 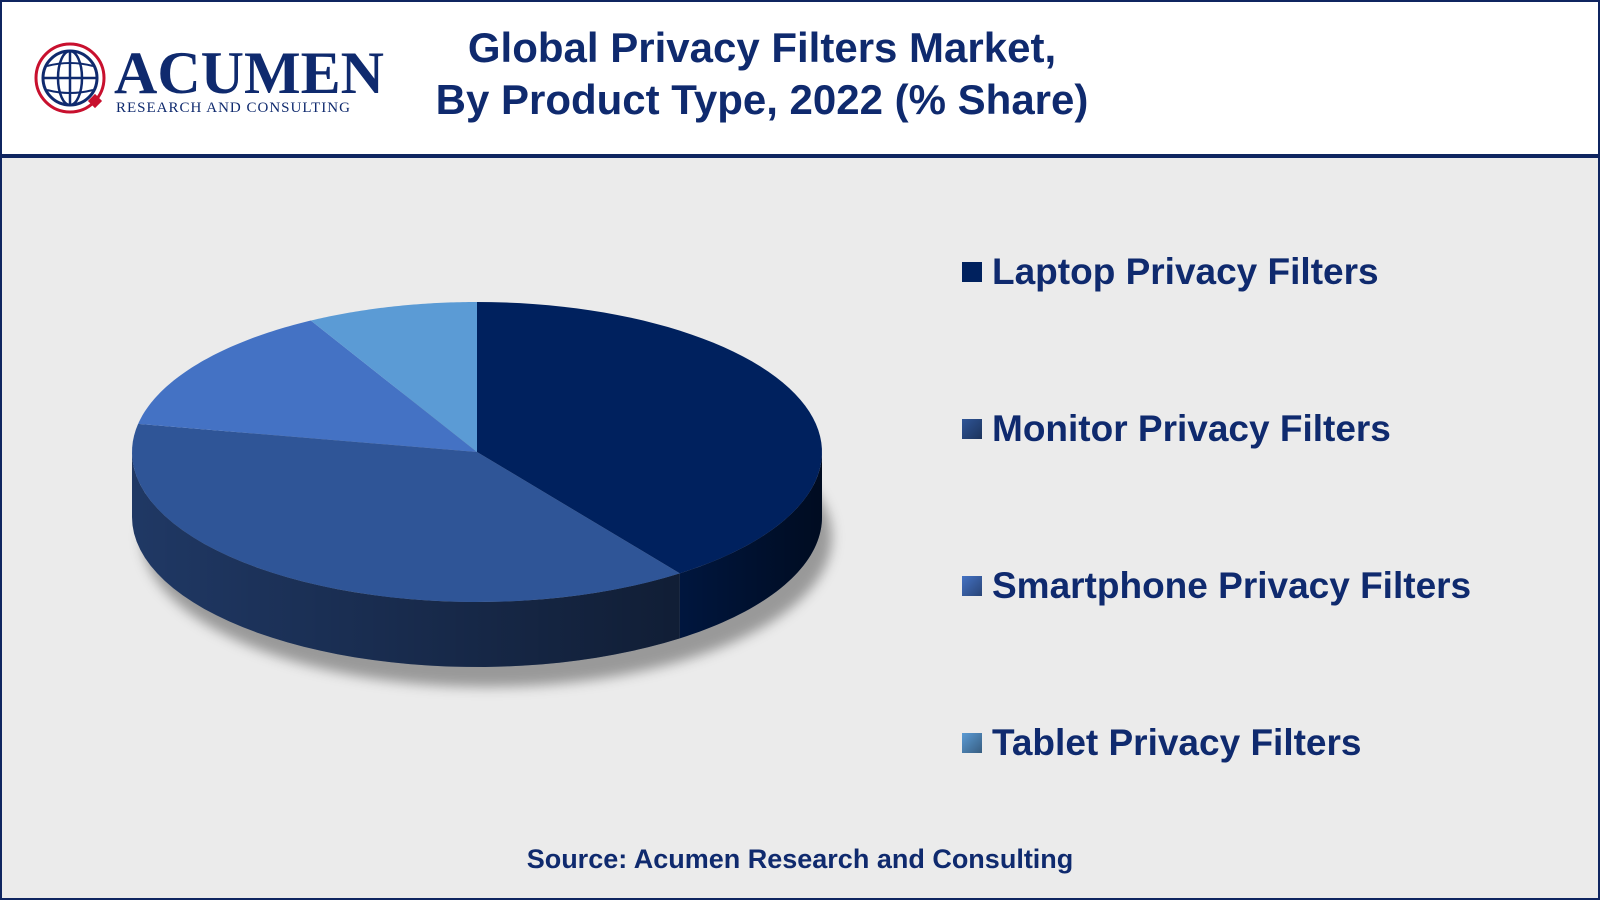 I want to click on legend-swatch-laptop, so click(x=972, y=272).